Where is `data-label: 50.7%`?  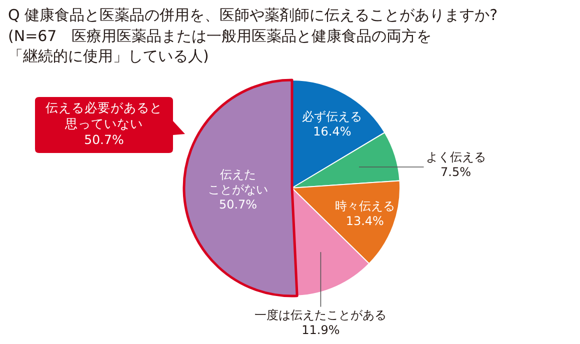
data-label: 50.7% is located at coordinates (238, 204).